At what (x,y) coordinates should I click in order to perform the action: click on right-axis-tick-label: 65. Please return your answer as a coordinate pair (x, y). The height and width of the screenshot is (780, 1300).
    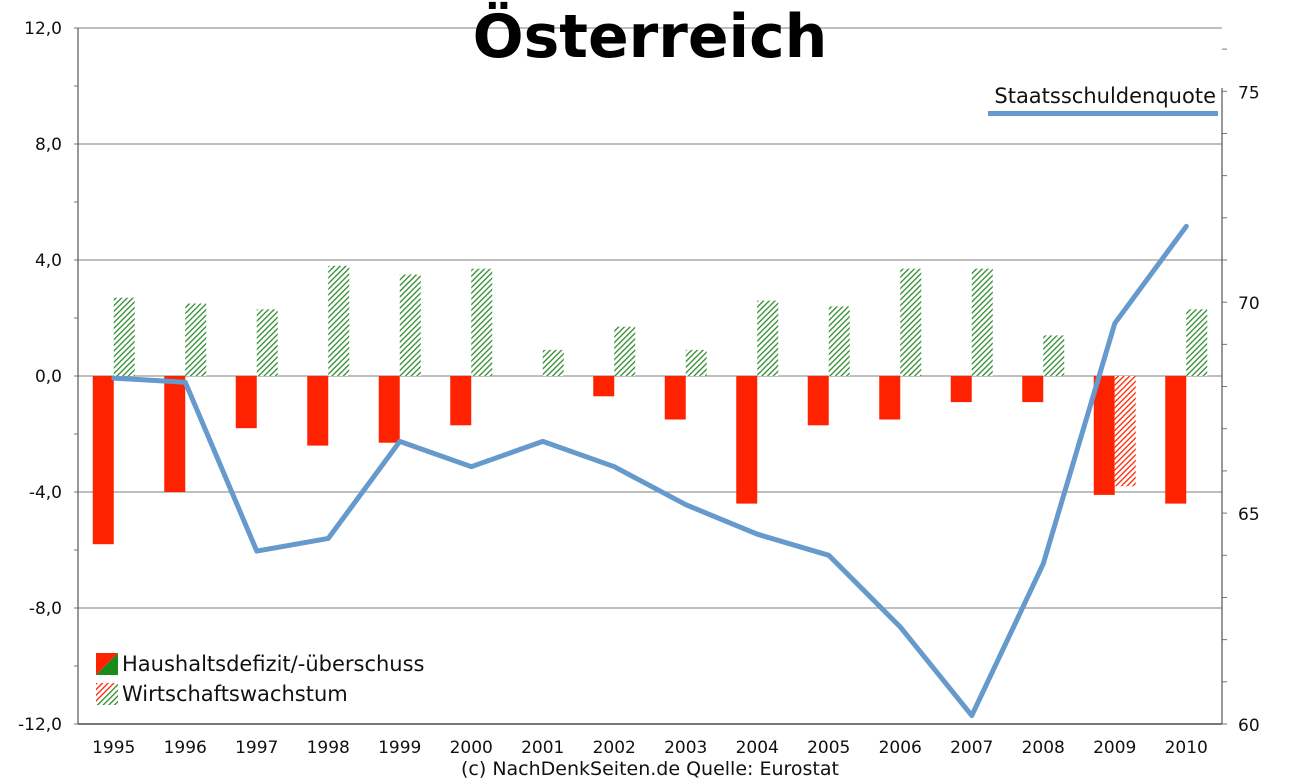
    Looking at the image, I should click on (1249, 515).